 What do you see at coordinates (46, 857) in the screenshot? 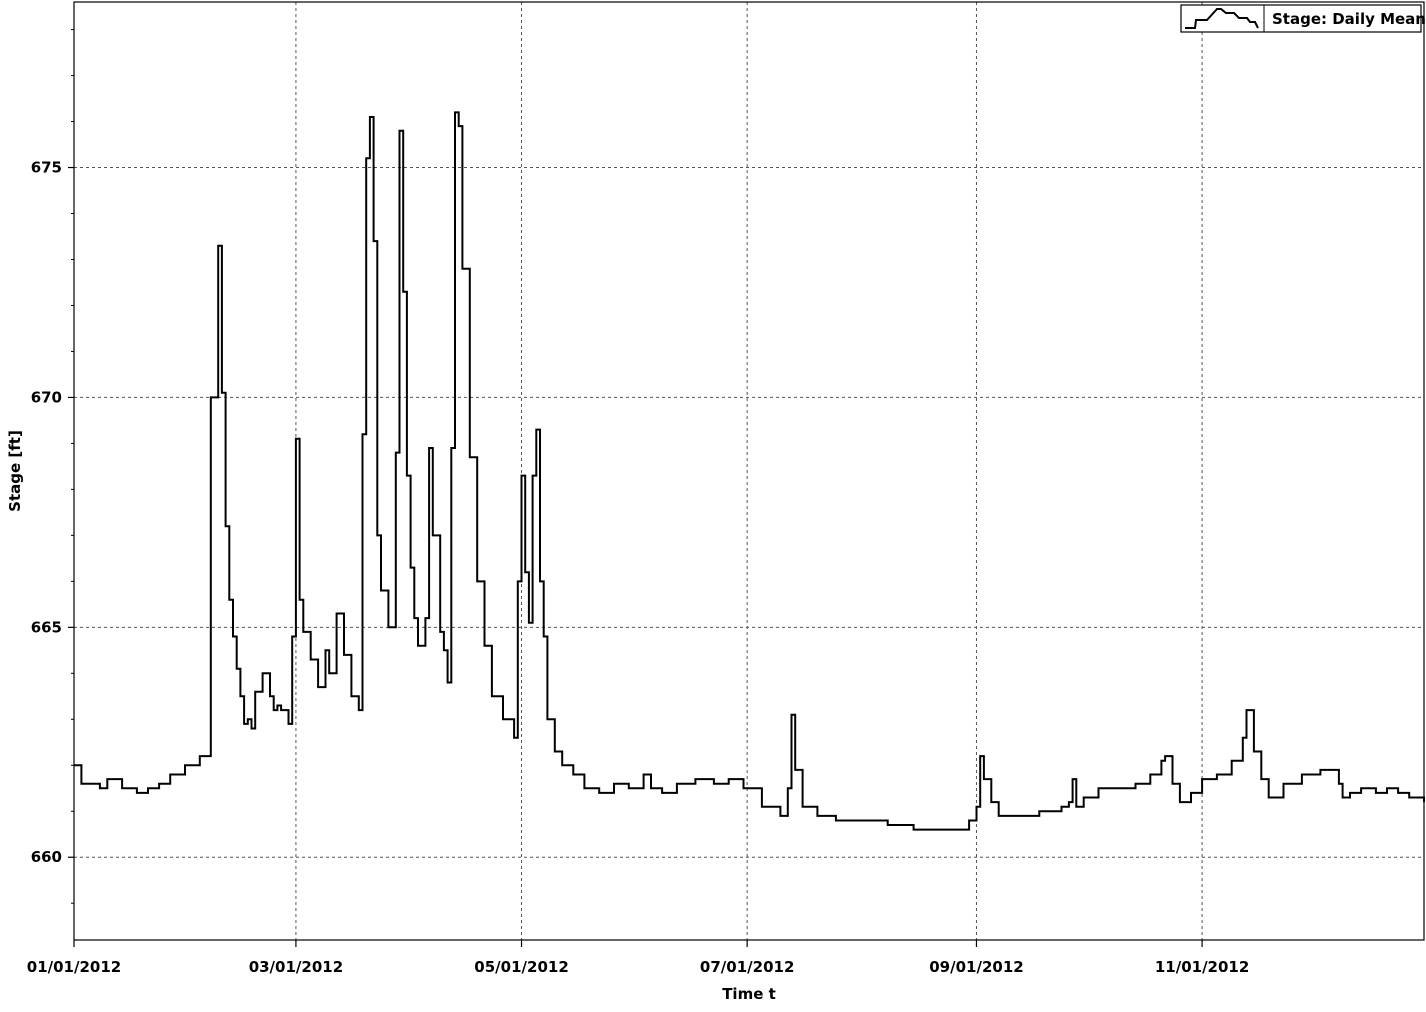
I see `y-tick-label: 660` at bounding box center [46, 857].